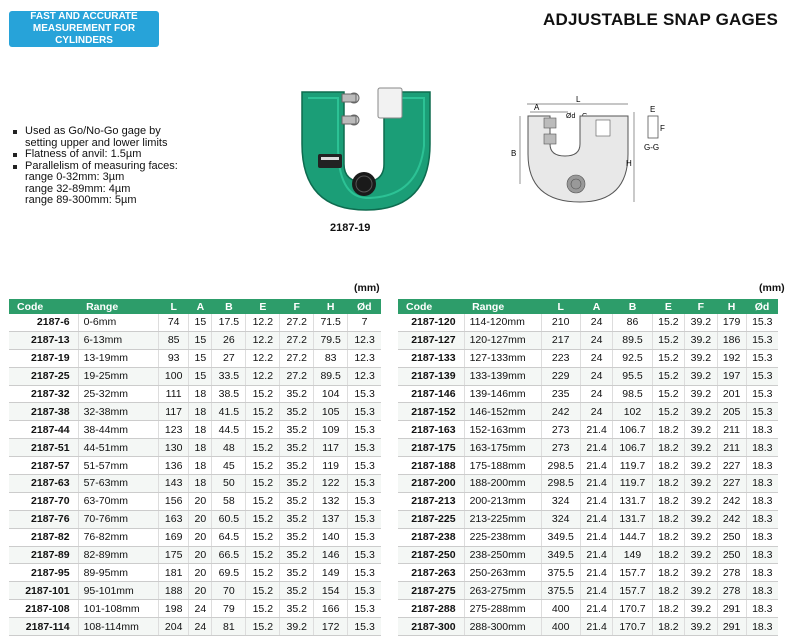 This screenshot has height=638, width=800. I want to click on column-header: L, so click(173, 306).